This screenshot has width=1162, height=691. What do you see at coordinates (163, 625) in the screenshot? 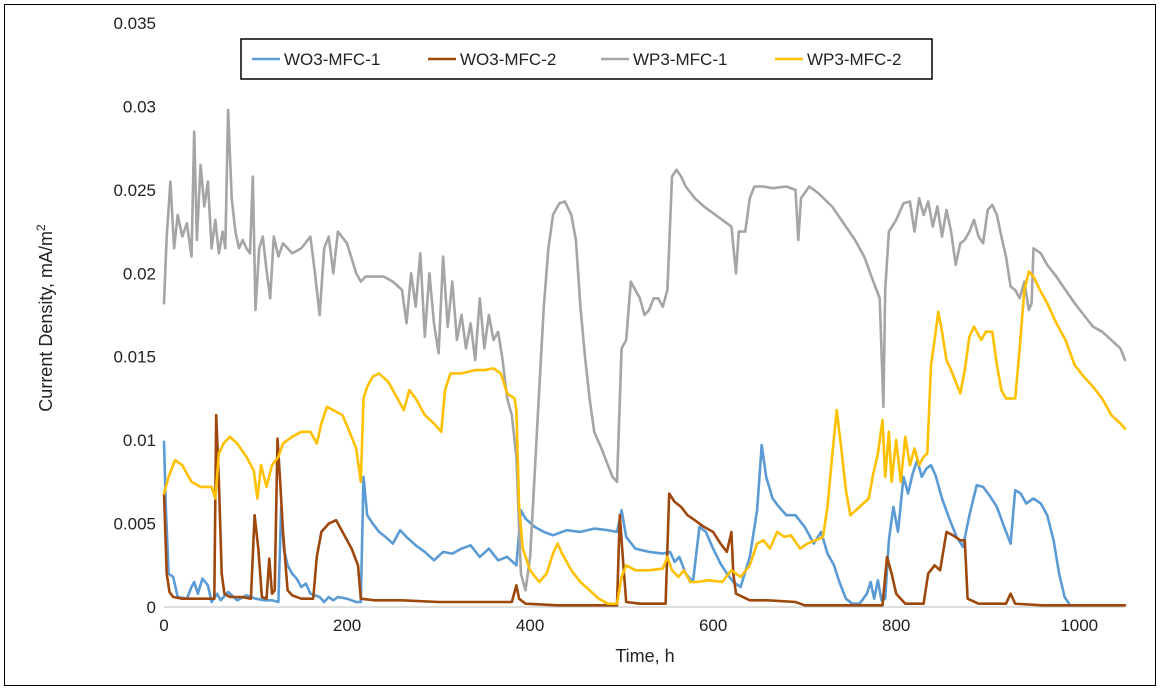
I see `x-tick-label: 0` at bounding box center [163, 625].